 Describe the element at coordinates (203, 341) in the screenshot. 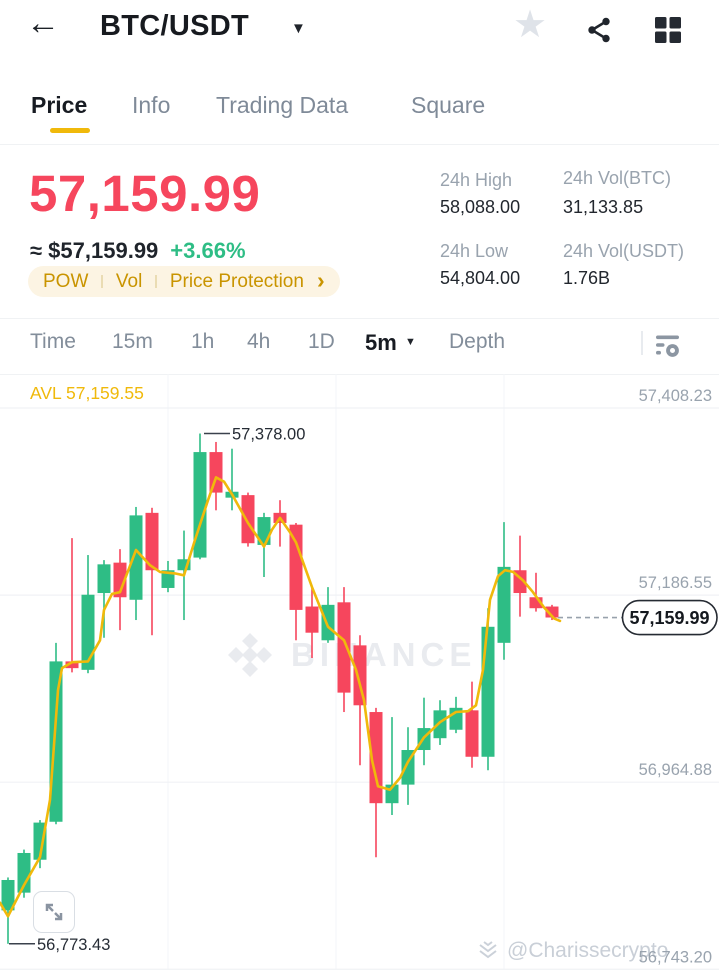

I see `interval-1h: 1h` at that location.